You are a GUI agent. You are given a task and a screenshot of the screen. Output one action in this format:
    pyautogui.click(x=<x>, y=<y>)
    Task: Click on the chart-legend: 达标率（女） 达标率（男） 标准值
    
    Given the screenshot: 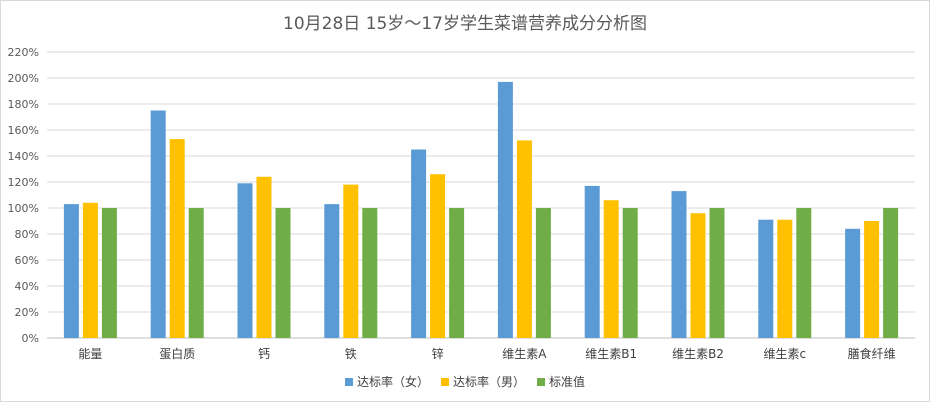 What is the action you would take?
    pyautogui.click(x=465, y=381)
    